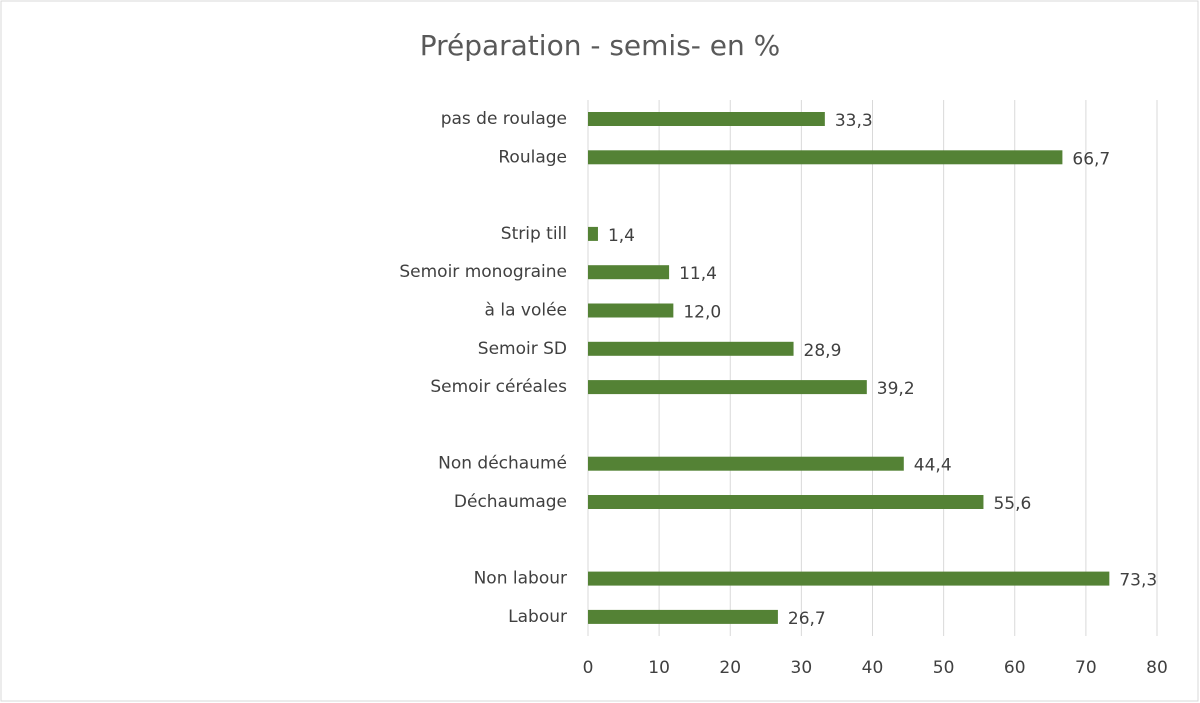  What do you see at coordinates (933, 466) in the screenshot?
I see `data-label: 44,4` at bounding box center [933, 466].